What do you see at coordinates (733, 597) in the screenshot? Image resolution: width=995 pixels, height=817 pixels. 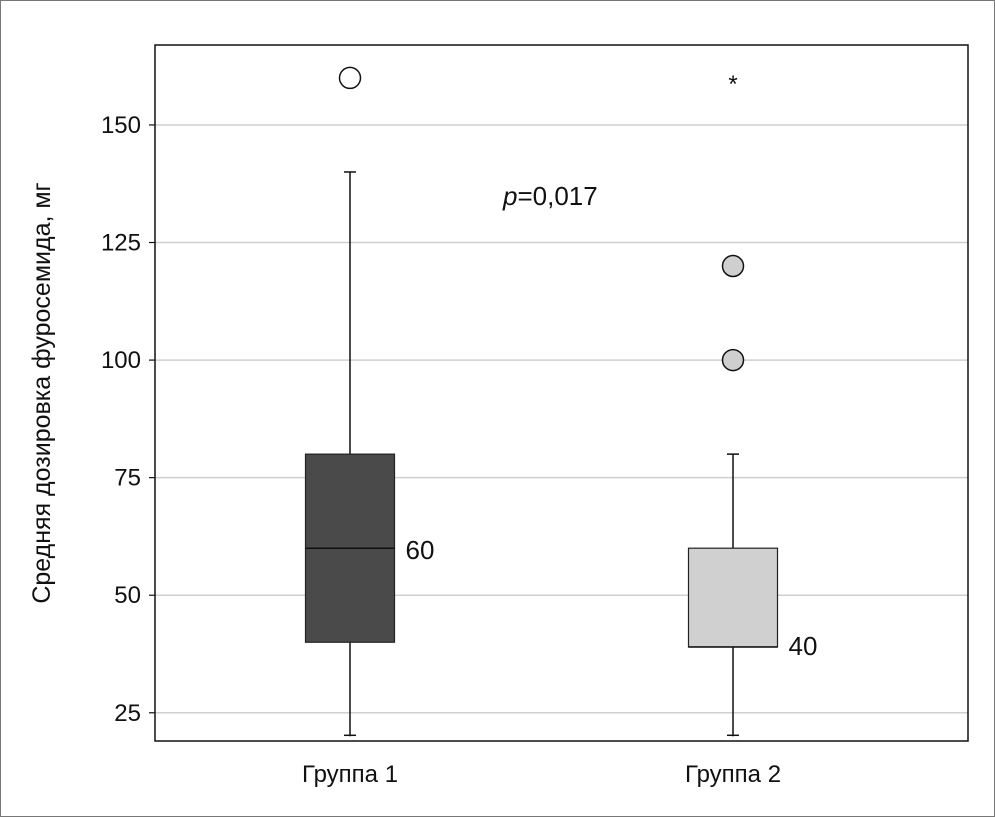 I see `box-iqr` at bounding box center [733, 597].